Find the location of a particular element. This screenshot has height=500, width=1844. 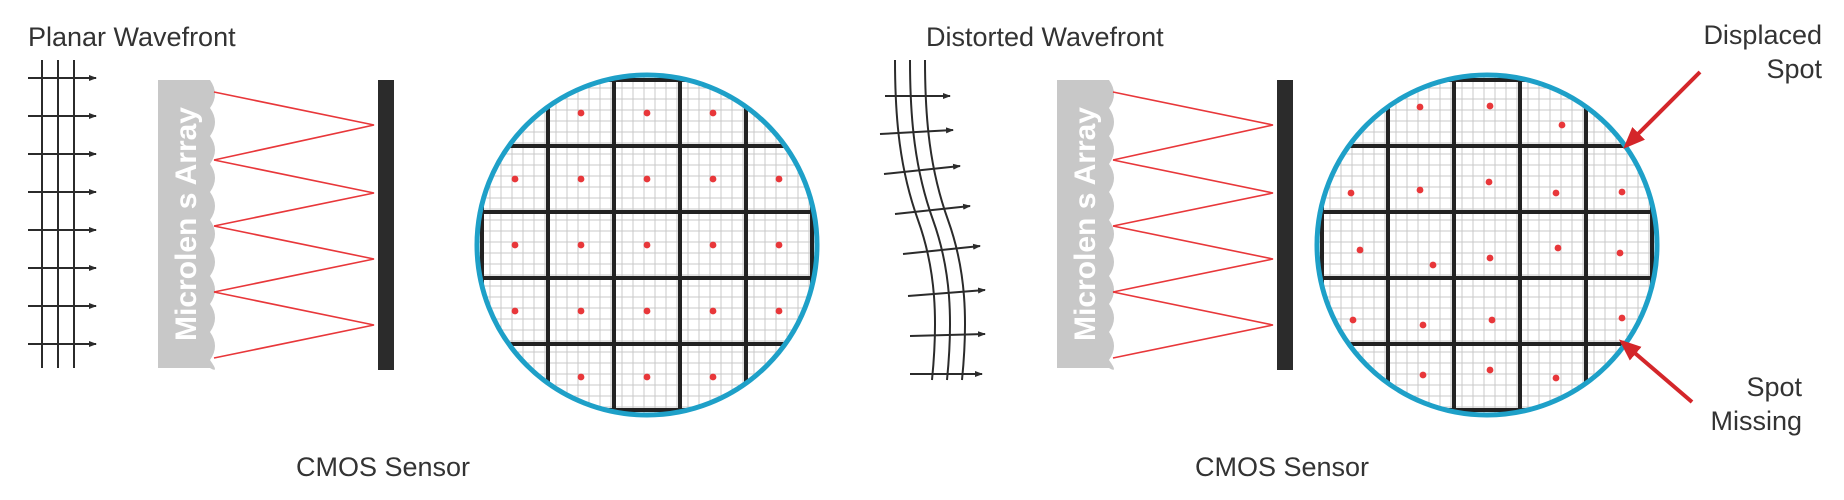

microlens-array-left: Microlen s Array is located at coordinates (186, 225).